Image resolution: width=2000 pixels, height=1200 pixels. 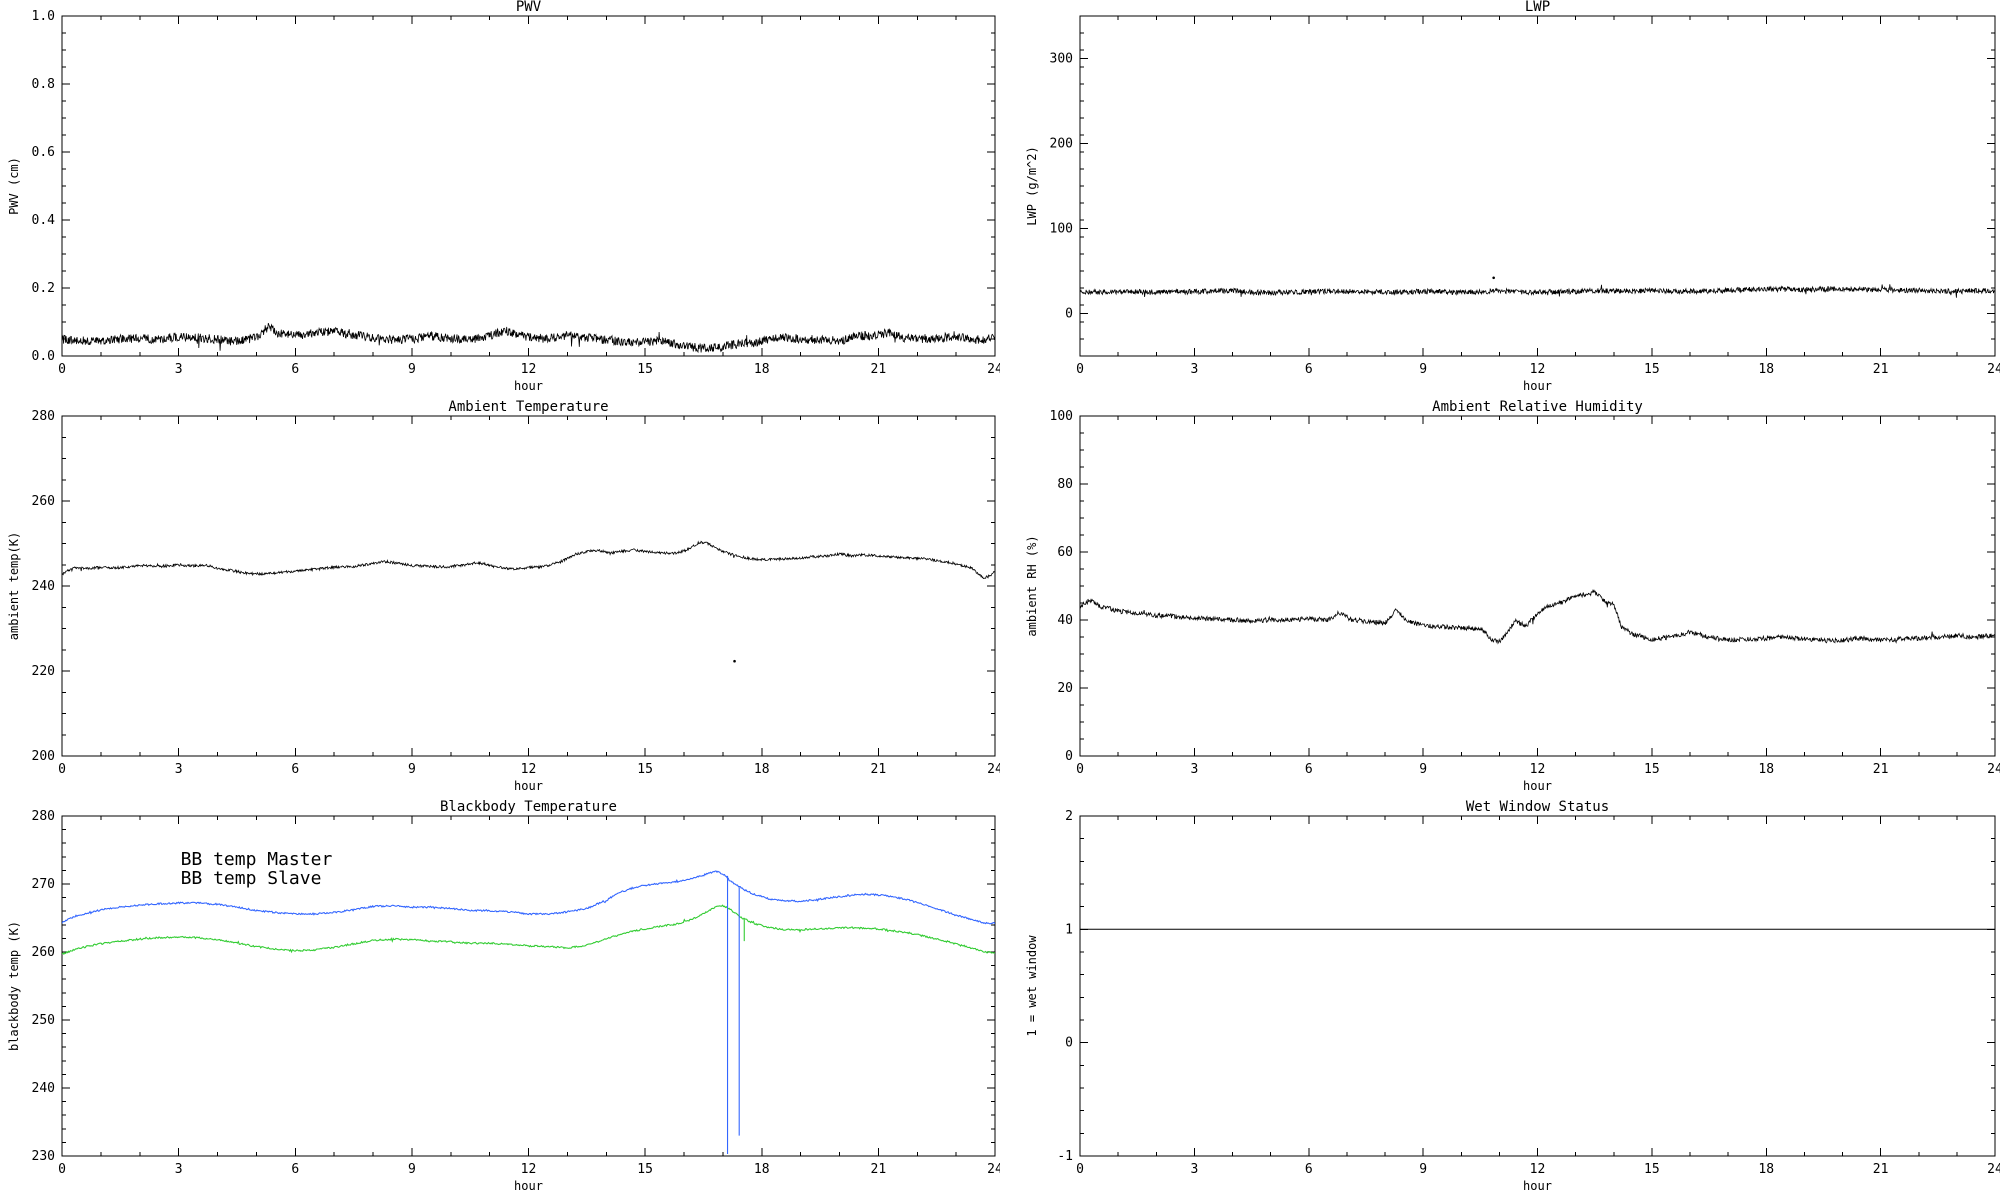 What do you see at coordinates (14, 986) in the screenshot?
I see `y-axis-label: blackbody temp (K)` at bounding box center [14, 986].